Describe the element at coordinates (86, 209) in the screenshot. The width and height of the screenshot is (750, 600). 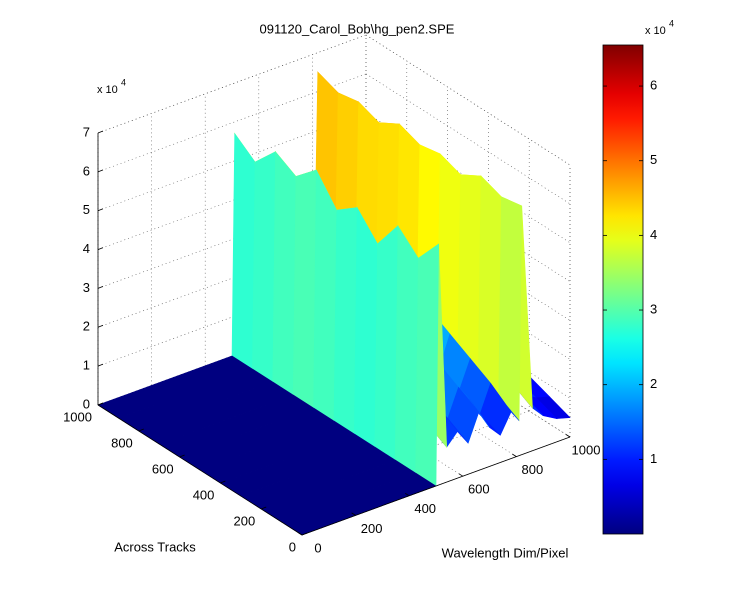
I see `z-tick-label: 5` at that location.